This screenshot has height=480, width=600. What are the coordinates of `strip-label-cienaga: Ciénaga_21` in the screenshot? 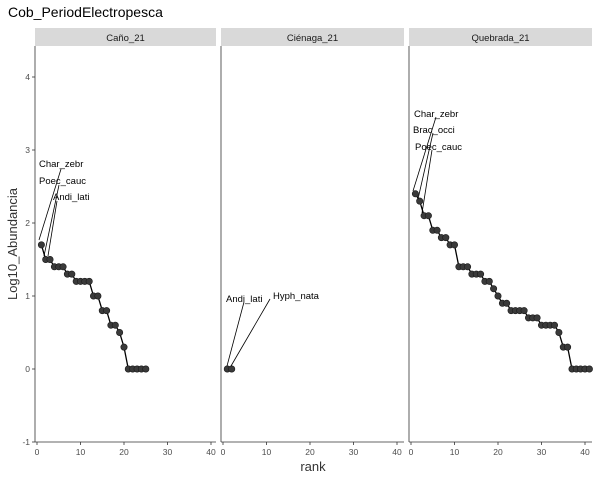 It's located at (312, 38).